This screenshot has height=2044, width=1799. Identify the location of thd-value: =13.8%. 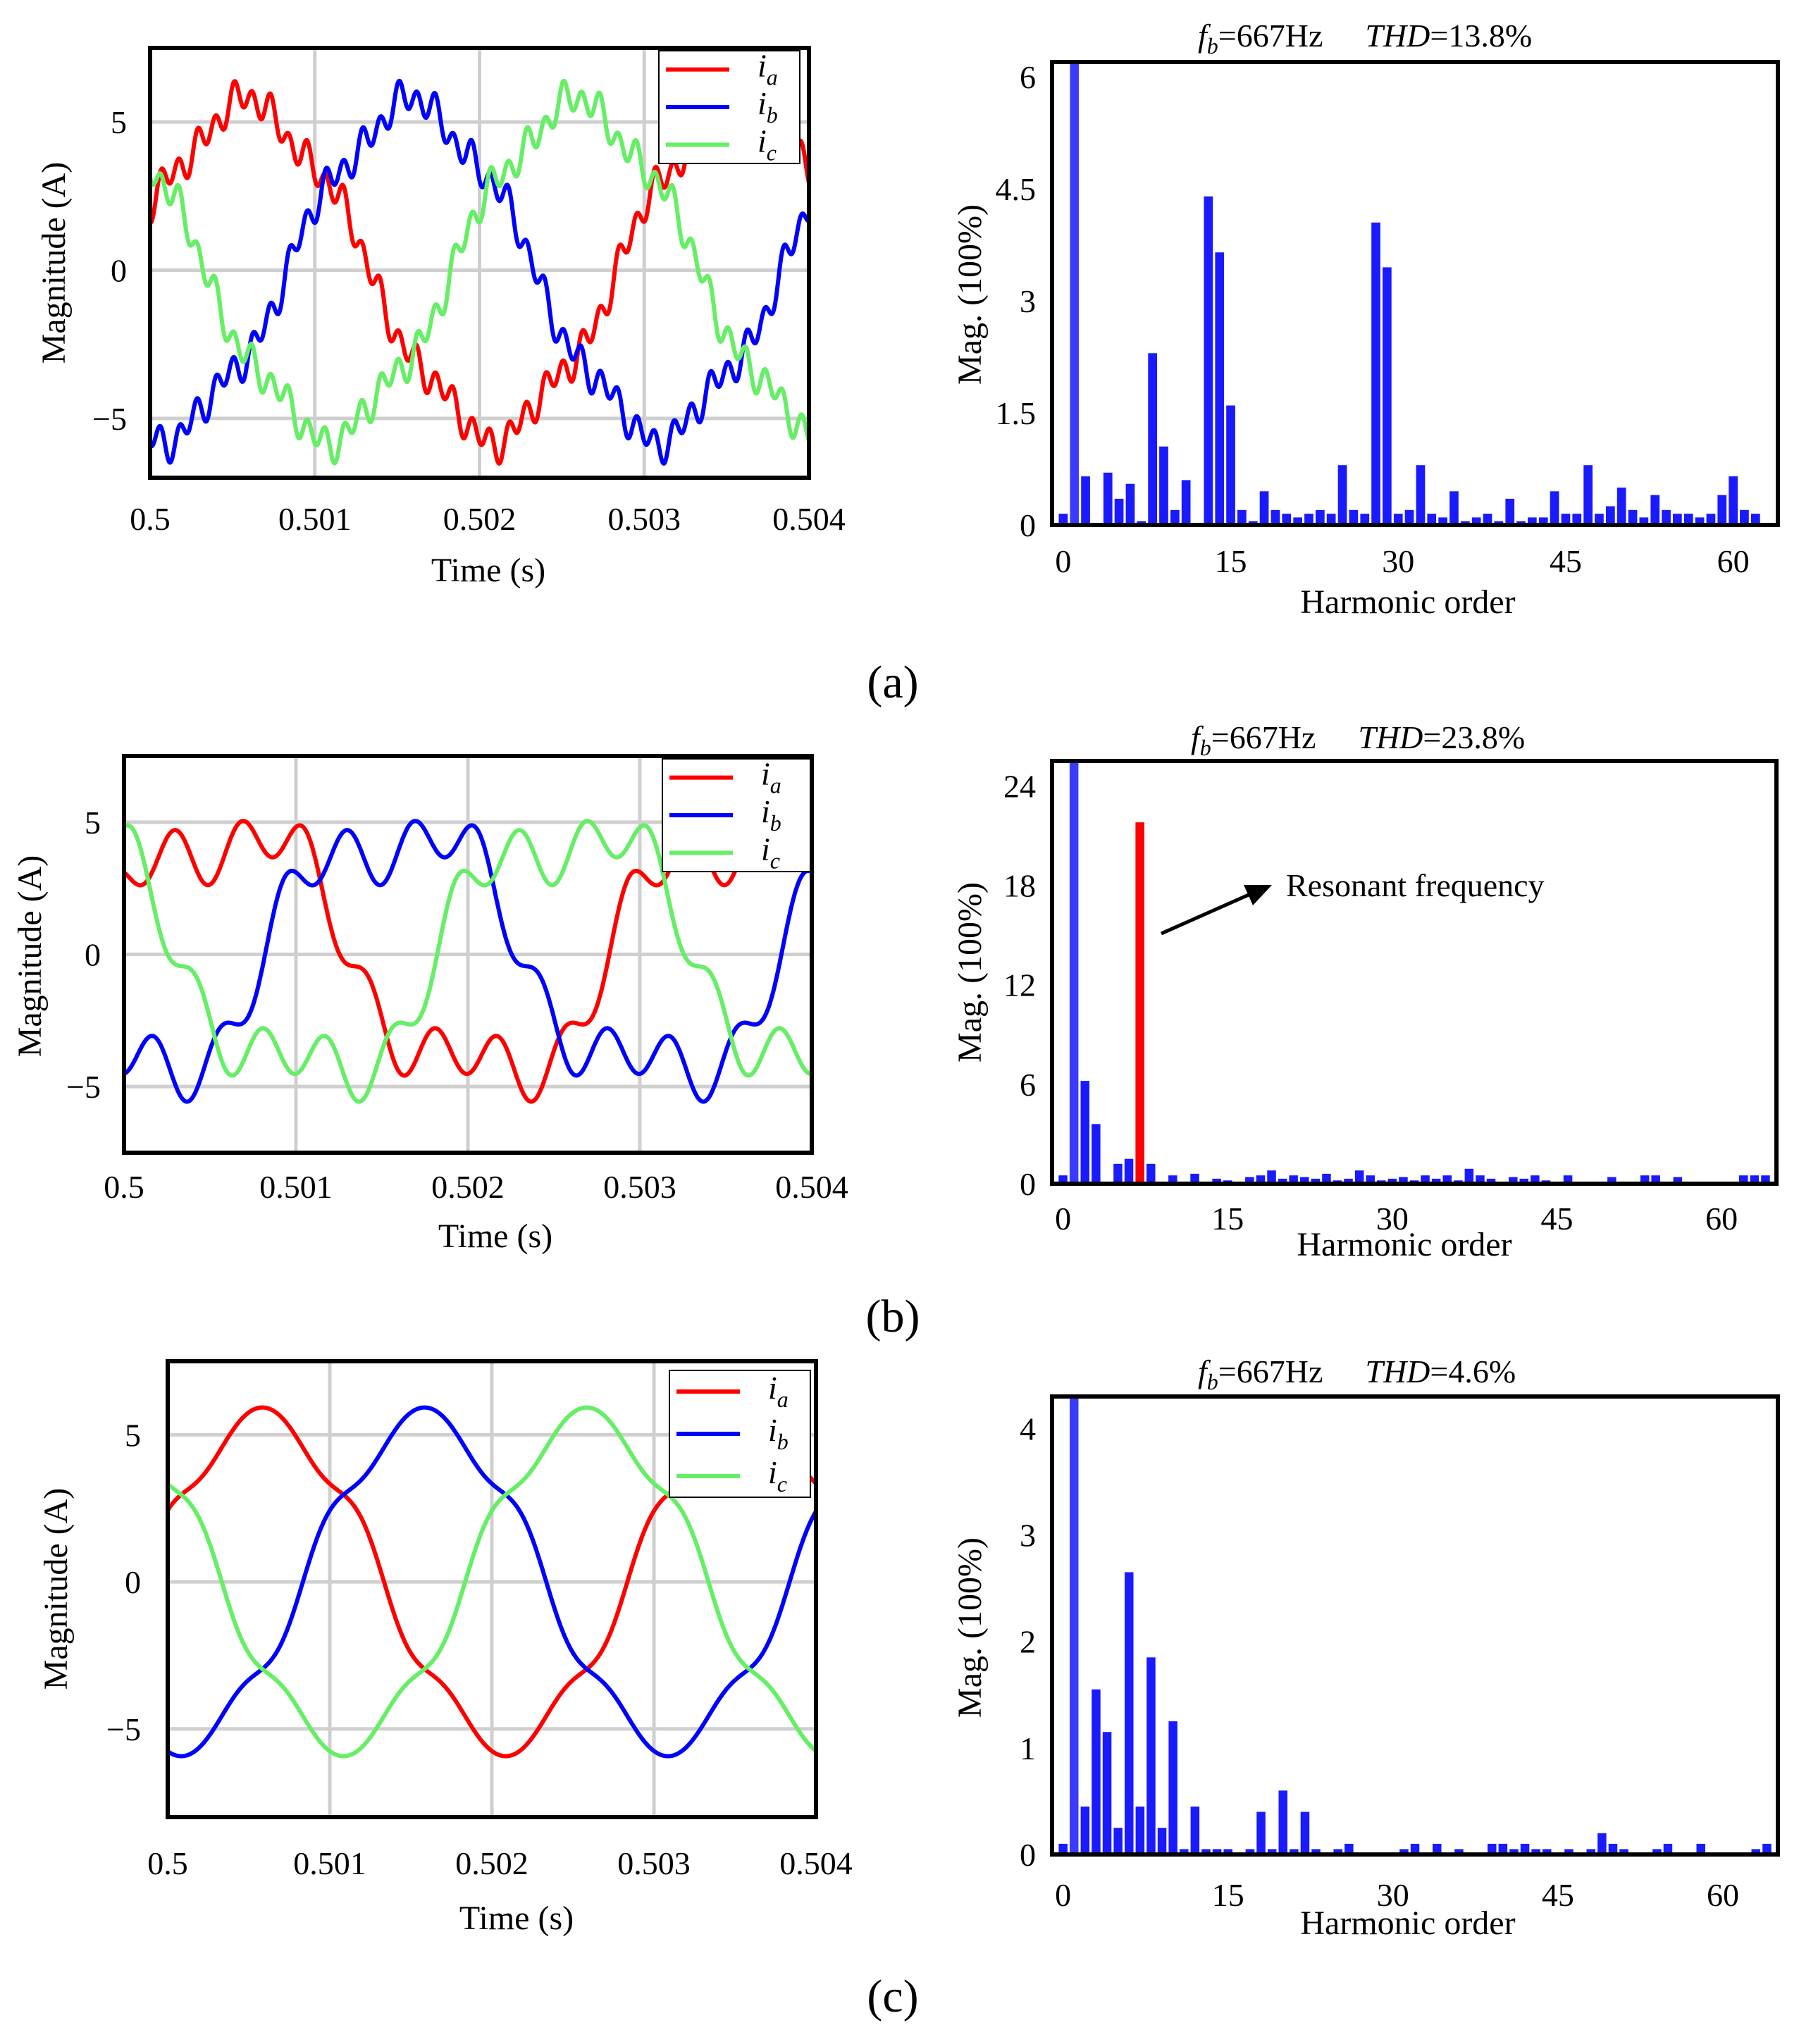
(1481, 36).